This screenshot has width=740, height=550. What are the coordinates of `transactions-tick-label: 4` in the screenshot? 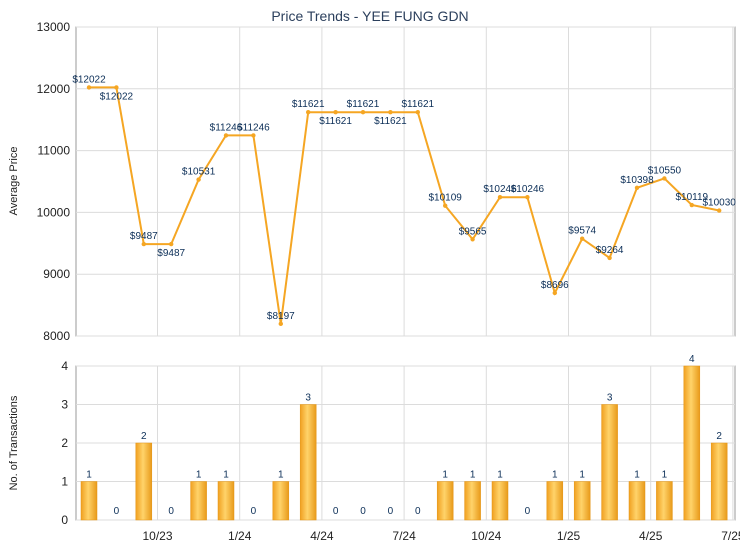 It's located at (64, 366).